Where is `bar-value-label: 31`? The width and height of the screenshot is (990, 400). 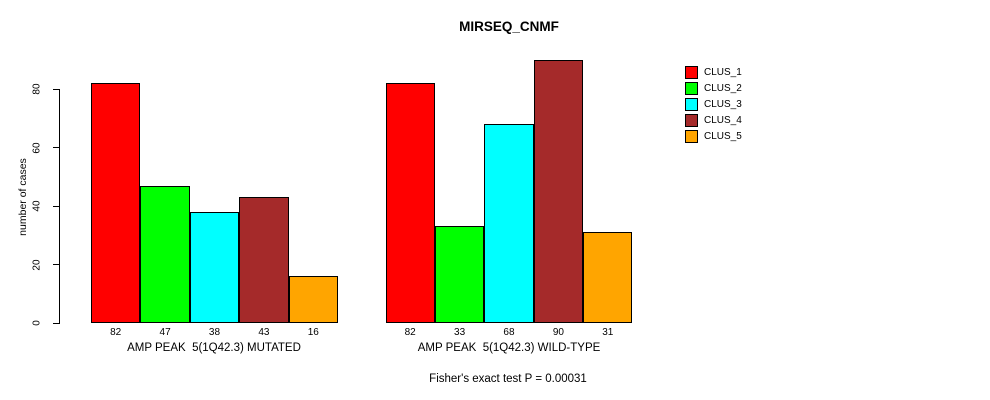
bar-value-label: 31 is located at coordinates (608, 332).